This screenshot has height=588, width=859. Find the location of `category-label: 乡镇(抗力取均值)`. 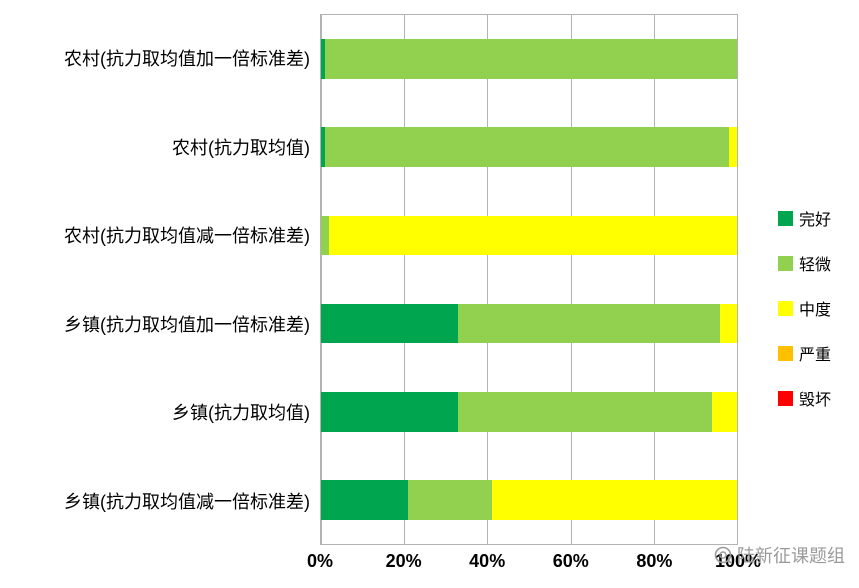

category-label: 乡镇(抗力取均值) is located at coordinates (241, 413).